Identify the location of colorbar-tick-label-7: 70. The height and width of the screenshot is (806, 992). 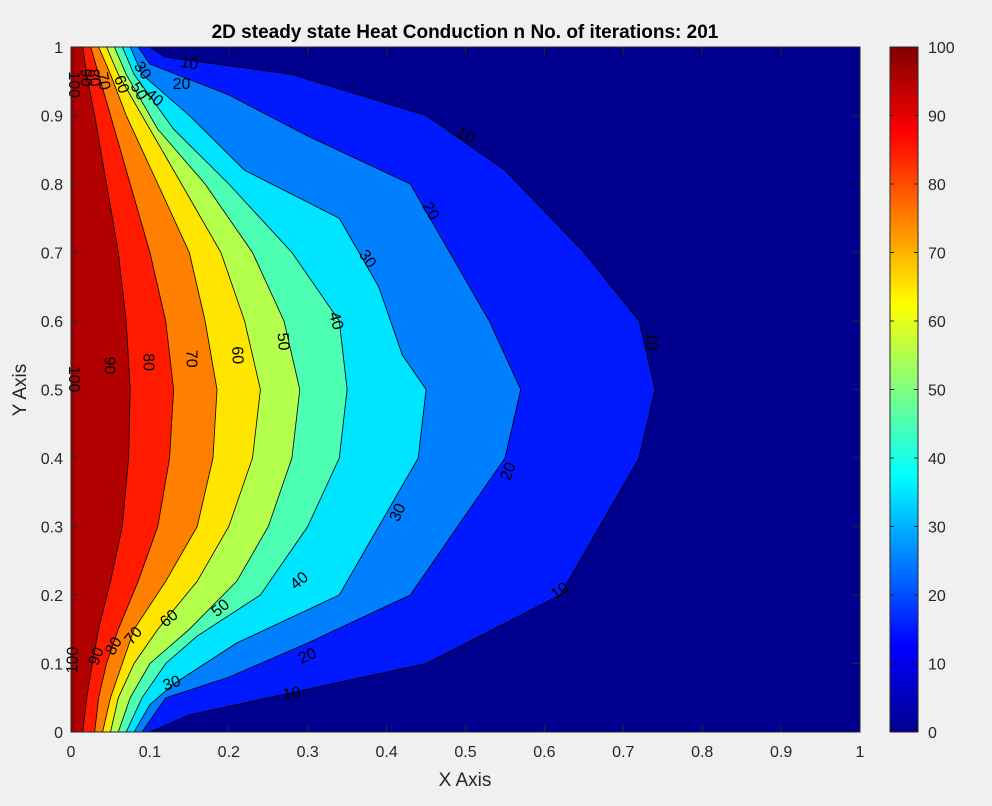
(937, 254).